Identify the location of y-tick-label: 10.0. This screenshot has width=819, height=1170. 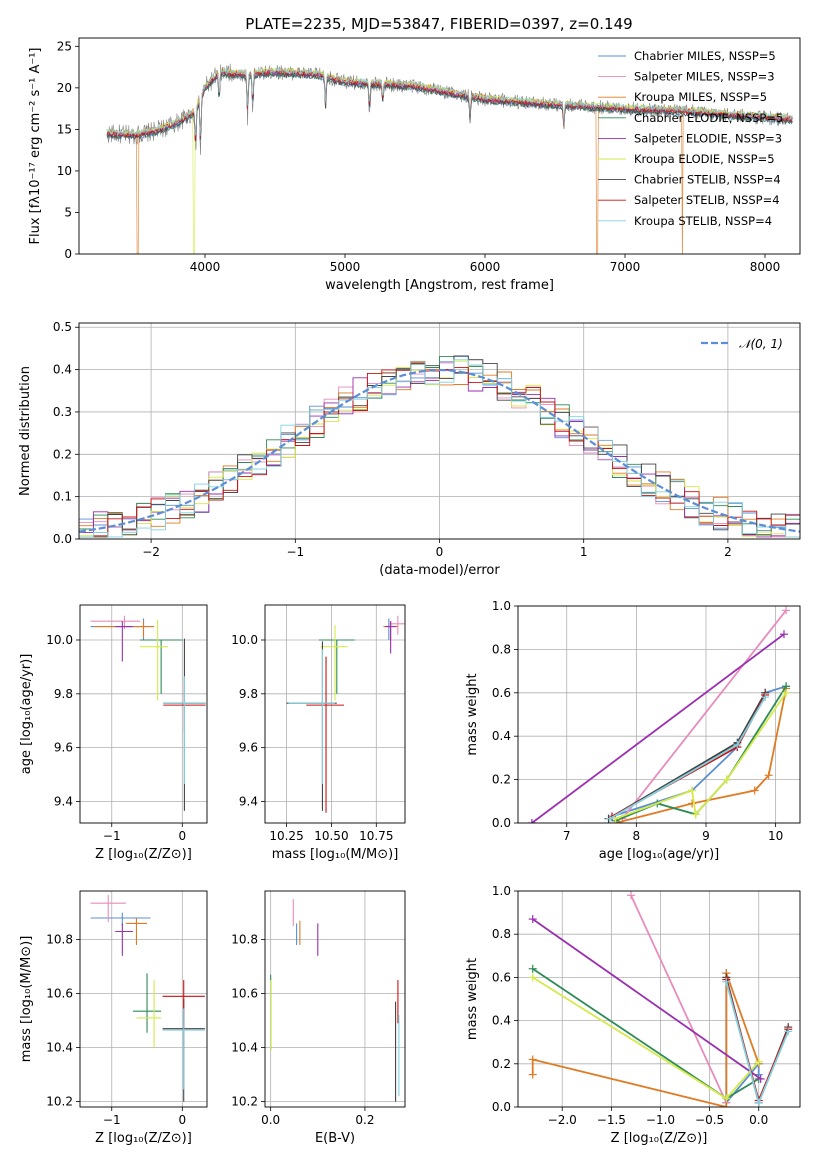
(59, 640).